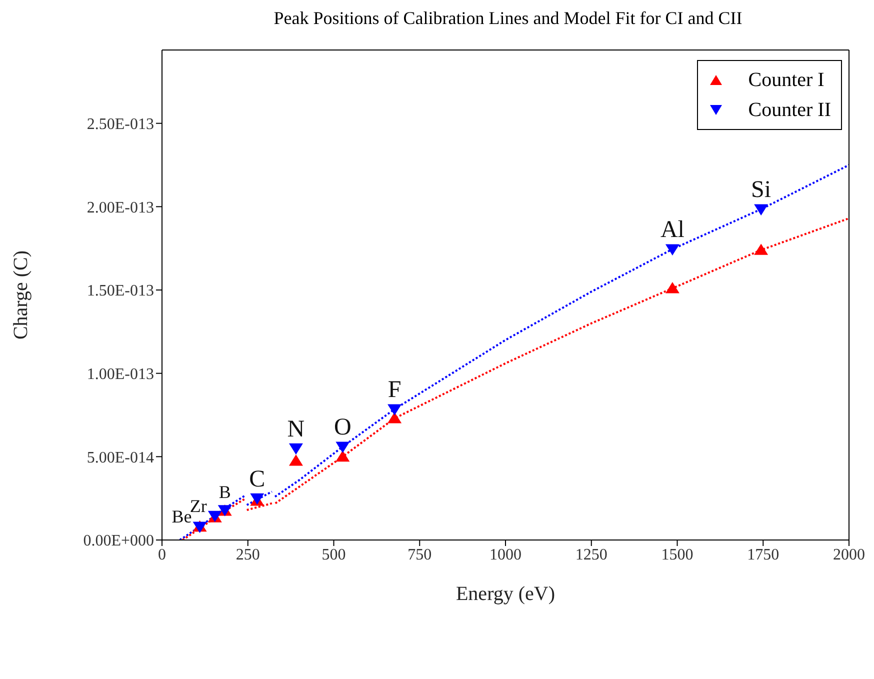  What do you see at coordinates (248, 555) in the screenshot?
I see `x-tick-label: 250` at bounding box center [248, 555].